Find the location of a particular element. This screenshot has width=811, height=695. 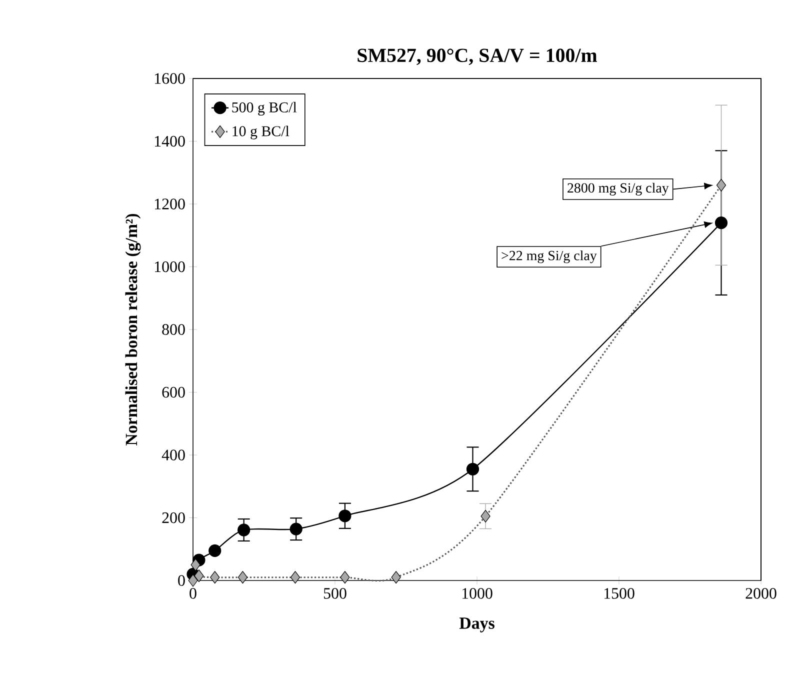

annotation: >22 mg Si/g clay is located at coordinates (549, 257).